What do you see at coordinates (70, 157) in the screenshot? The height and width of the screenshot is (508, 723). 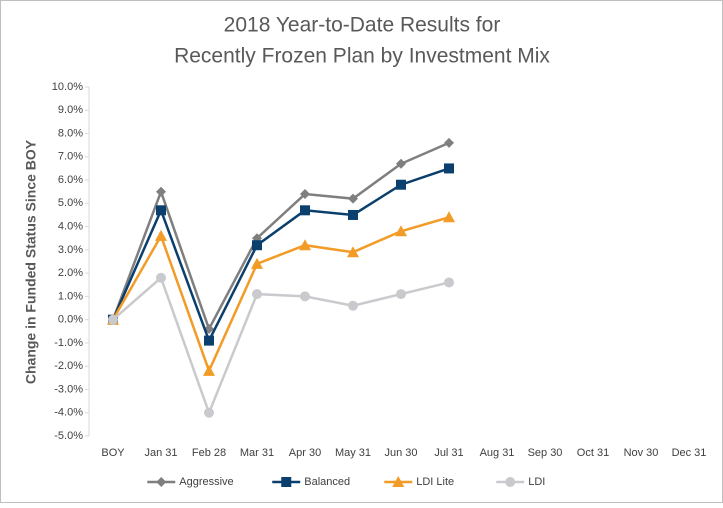 I see `y-tick-label: 7.0%` at bounding box center [70, 157].